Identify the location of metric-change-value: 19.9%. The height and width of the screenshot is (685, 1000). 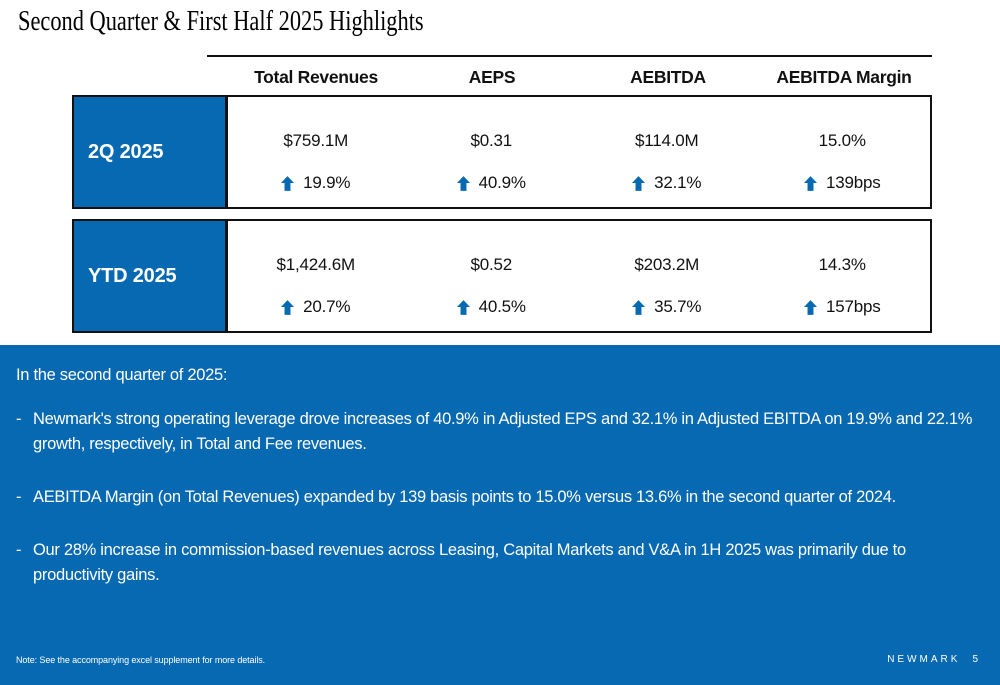
(327, 182).